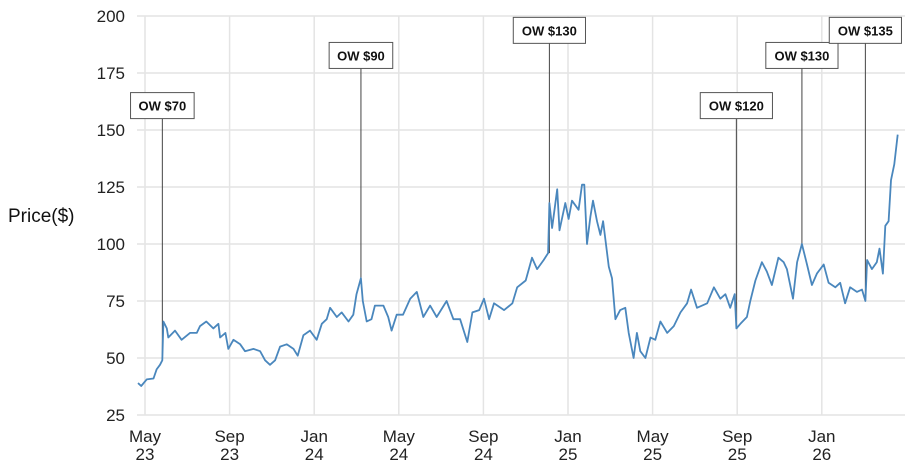 Image resolution: width=908 pixels, height=461 pixels. What do you see at coordinates (111, 187) in the screenshot?
I see `y-tick-label: 125` at bounding box center [111, 187].